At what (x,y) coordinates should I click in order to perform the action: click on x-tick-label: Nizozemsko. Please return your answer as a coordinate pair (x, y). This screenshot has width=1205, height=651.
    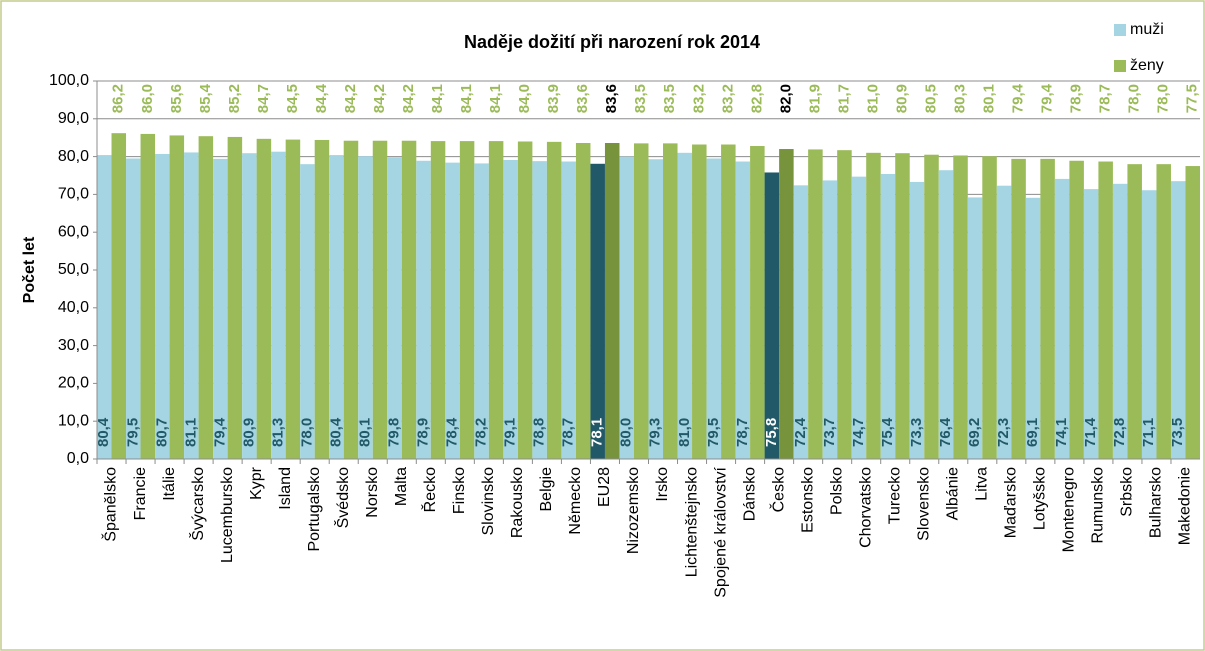
    Looking at the image, I should click on (633, 510).